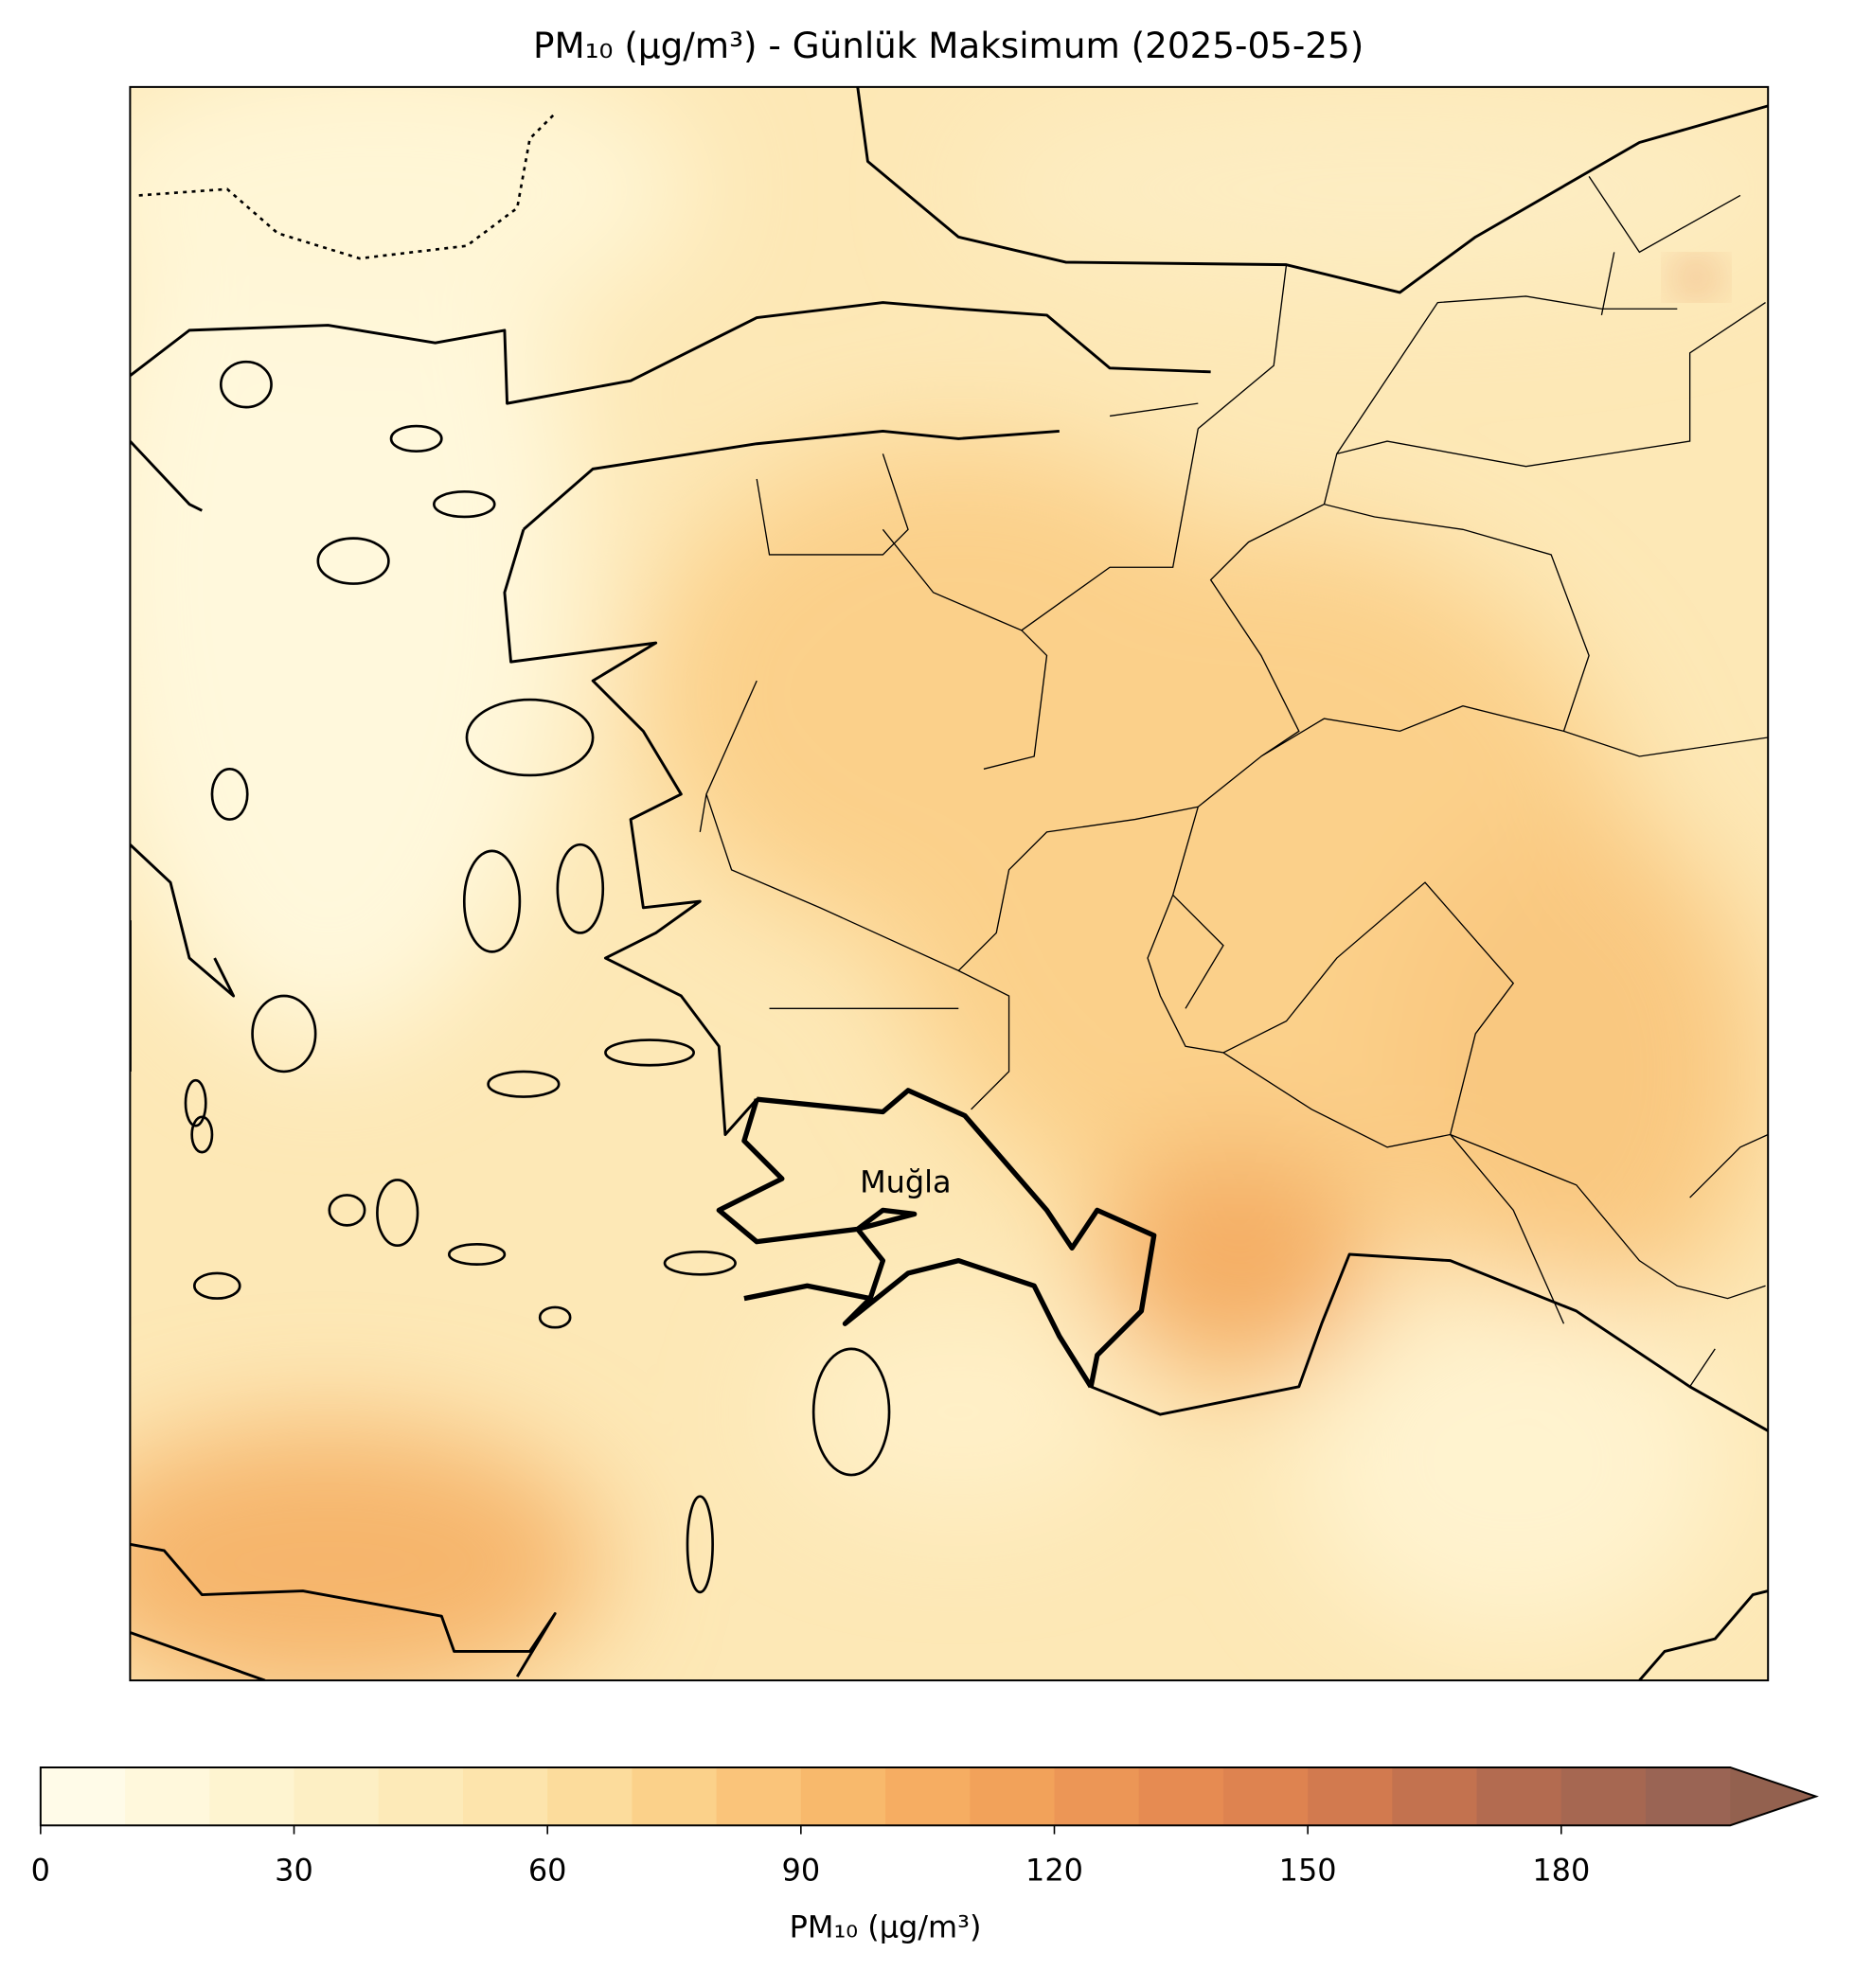 The height and width of the screenshot is (1988, 1854). I want to click on colorbar-label: PM₁₀ (µg/m³), so click(886, 1926).